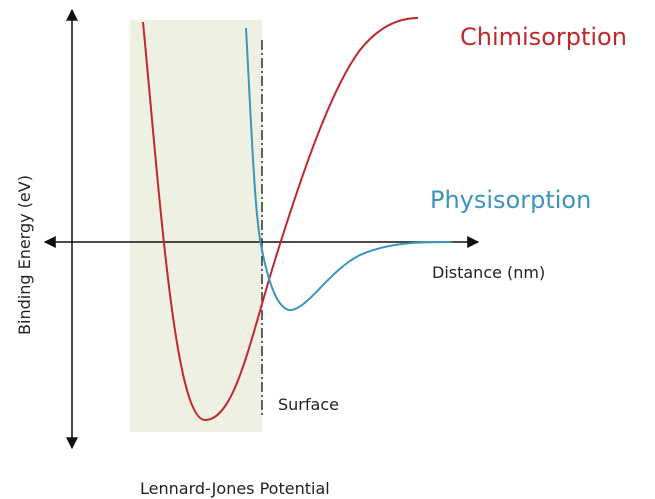  I want to click on x-axis-label: Distance (nm), so click(488, 272).